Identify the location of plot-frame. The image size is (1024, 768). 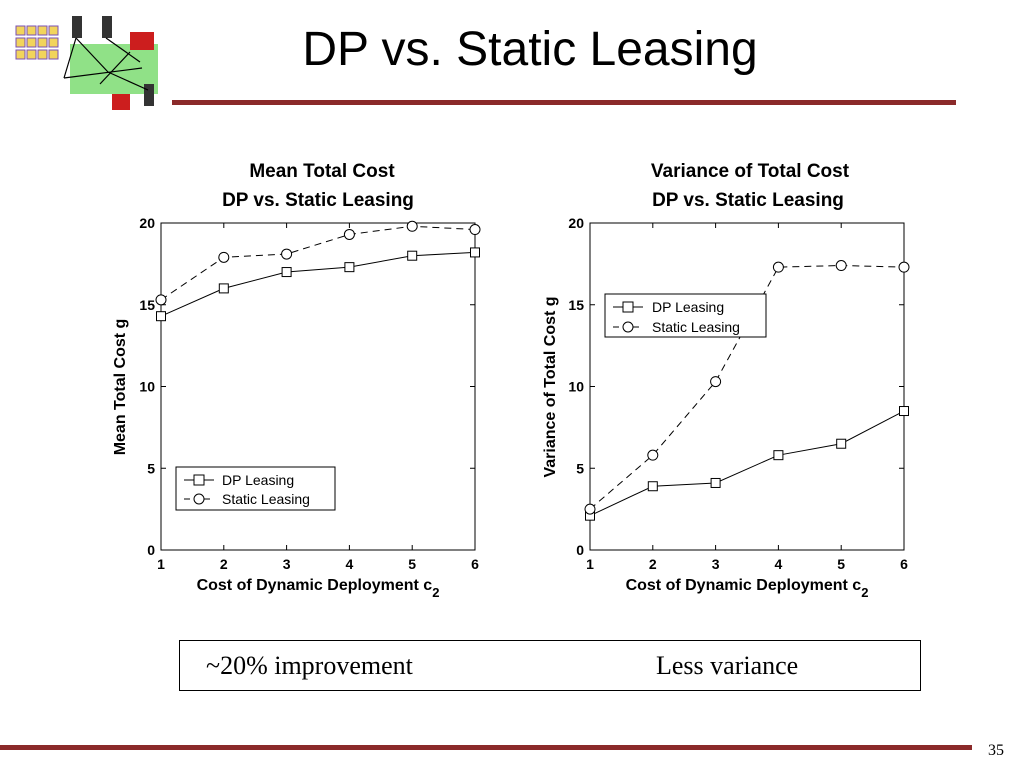
(747, 386).